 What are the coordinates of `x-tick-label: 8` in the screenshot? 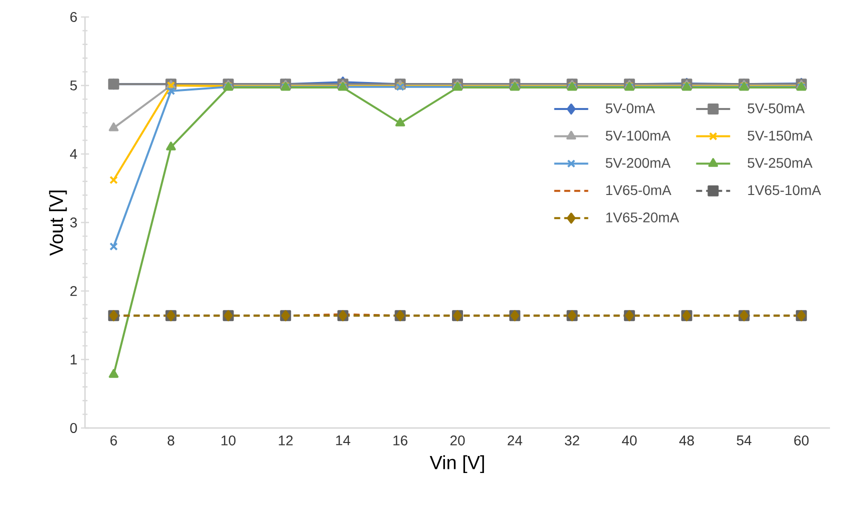 It's located at (171, 441).